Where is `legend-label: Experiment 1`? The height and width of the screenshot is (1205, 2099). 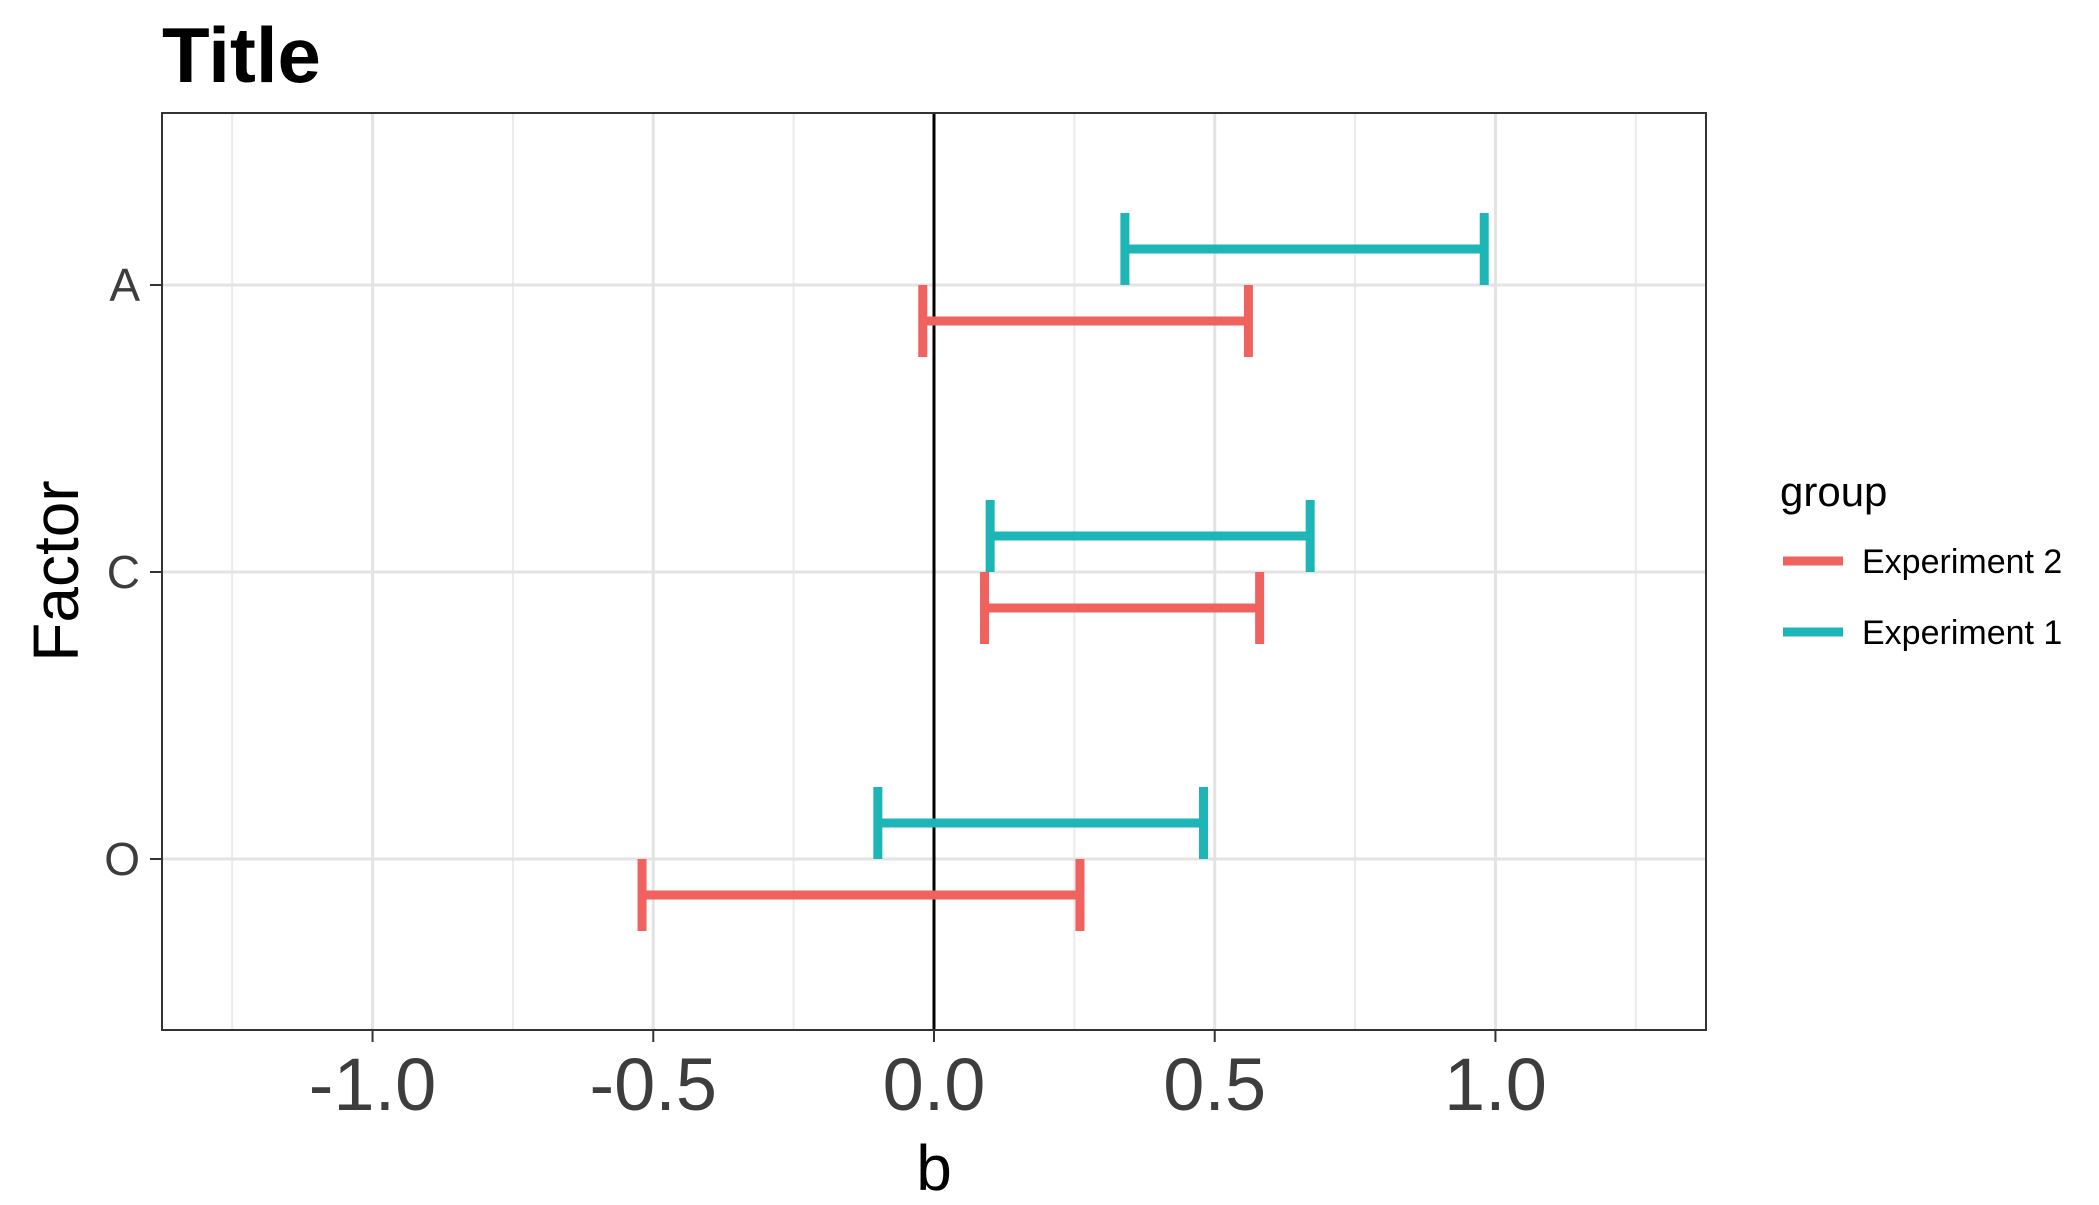
legend-label: Experiment 1 is located at coordinates (1962, 633).